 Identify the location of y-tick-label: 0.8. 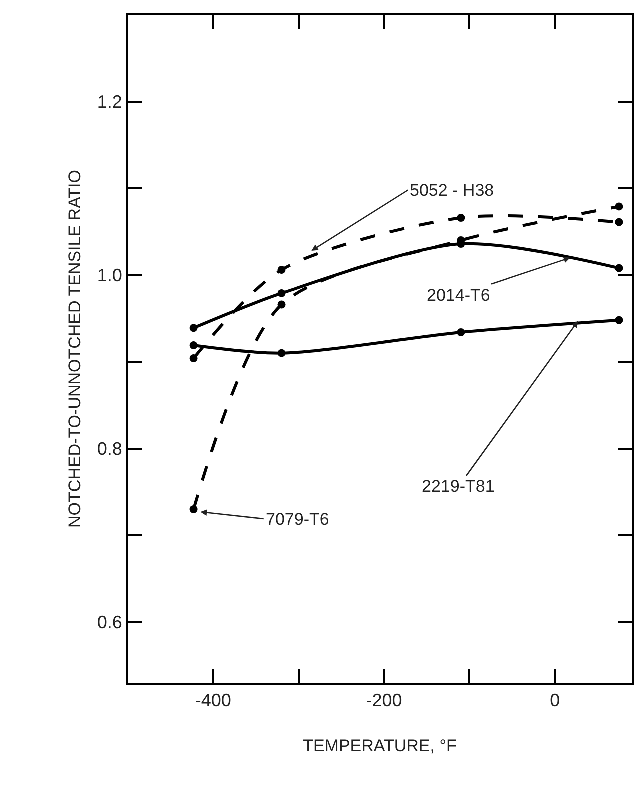
(109, 449).